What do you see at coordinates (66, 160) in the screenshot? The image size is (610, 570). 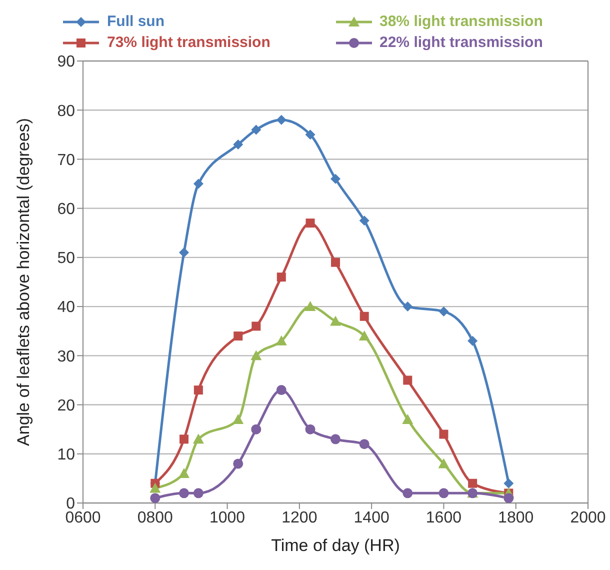 I see `y-tick-label: 70` at bounding box center [66, 160].